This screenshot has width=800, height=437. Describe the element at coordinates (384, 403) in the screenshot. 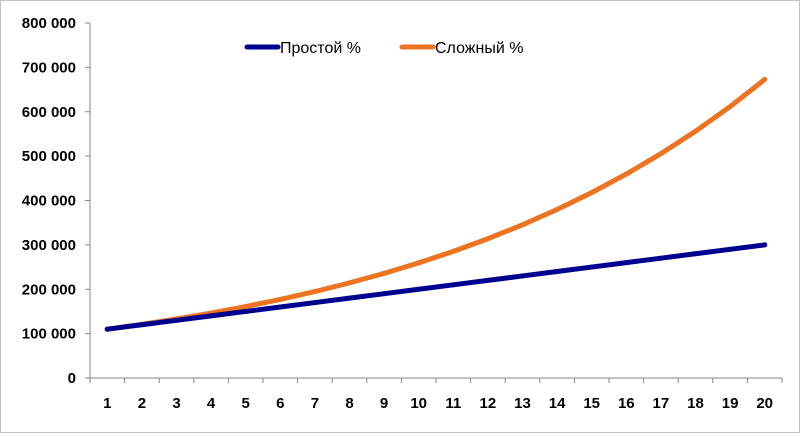

I see `x-tick-label: 9` at that location.